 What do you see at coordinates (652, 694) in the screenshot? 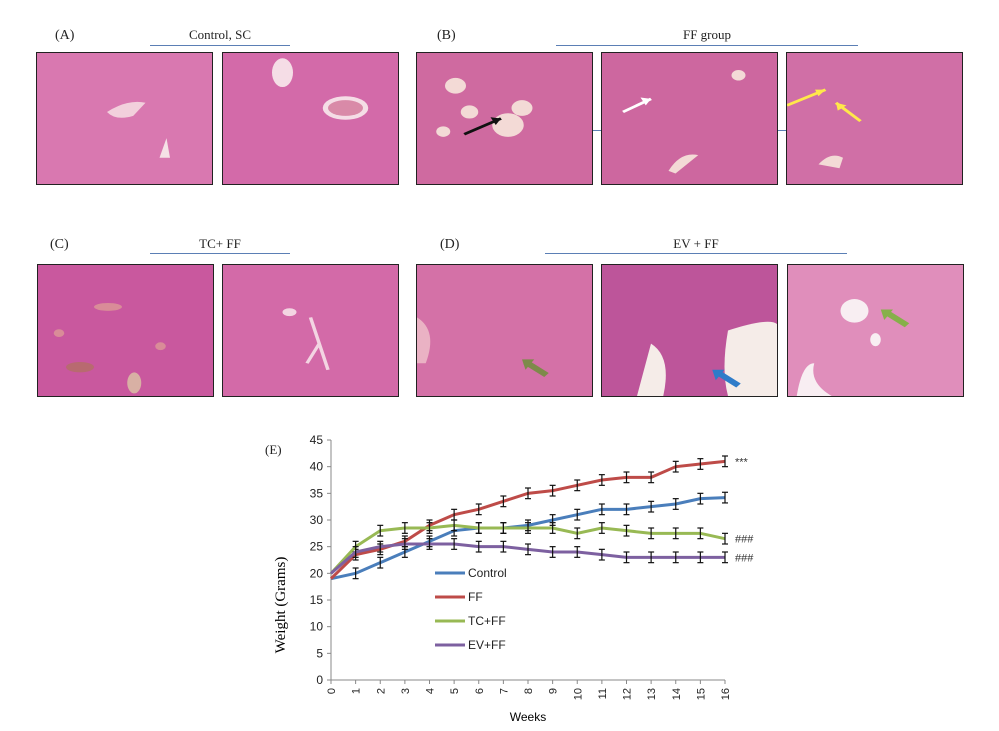
I see `x-tick-label: 13` at bounding box center [652, 694].